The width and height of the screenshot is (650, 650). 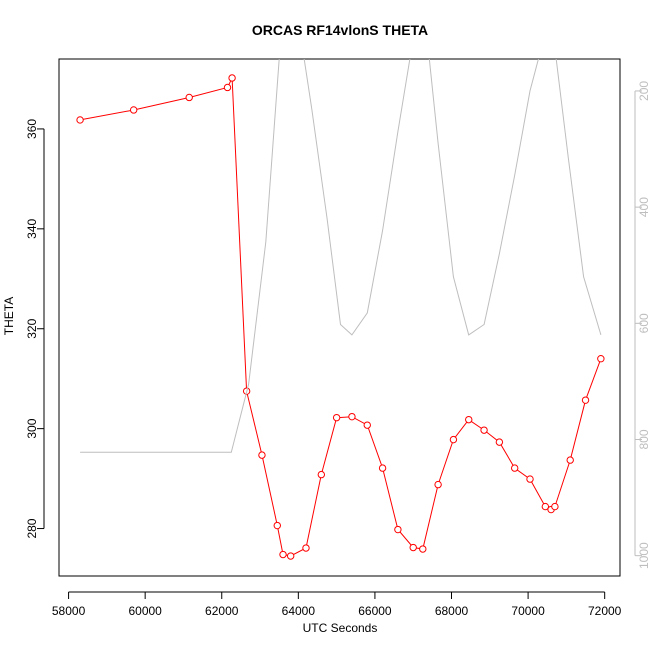 What do you see at coordinates (605, 611) in the screenshot?
I see `x-tick-label: 72000` at bounding box center [605, 611].